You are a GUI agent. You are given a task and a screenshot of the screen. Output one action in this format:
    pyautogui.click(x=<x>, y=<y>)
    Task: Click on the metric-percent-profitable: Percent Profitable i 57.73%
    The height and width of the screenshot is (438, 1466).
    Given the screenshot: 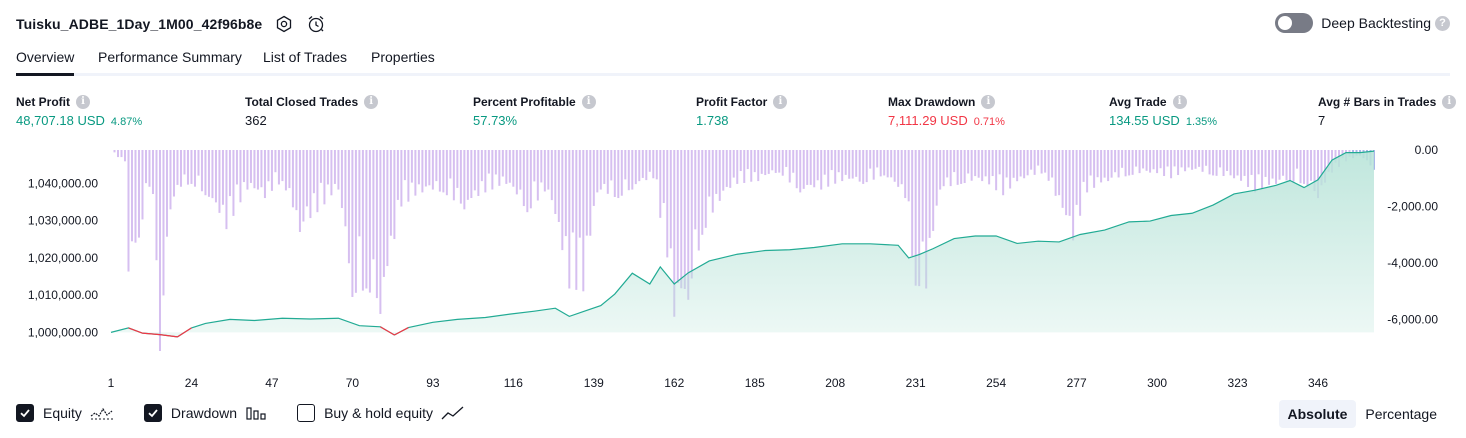 What is the action you would take?
    pyautogui.click(x=534, y=111)
    